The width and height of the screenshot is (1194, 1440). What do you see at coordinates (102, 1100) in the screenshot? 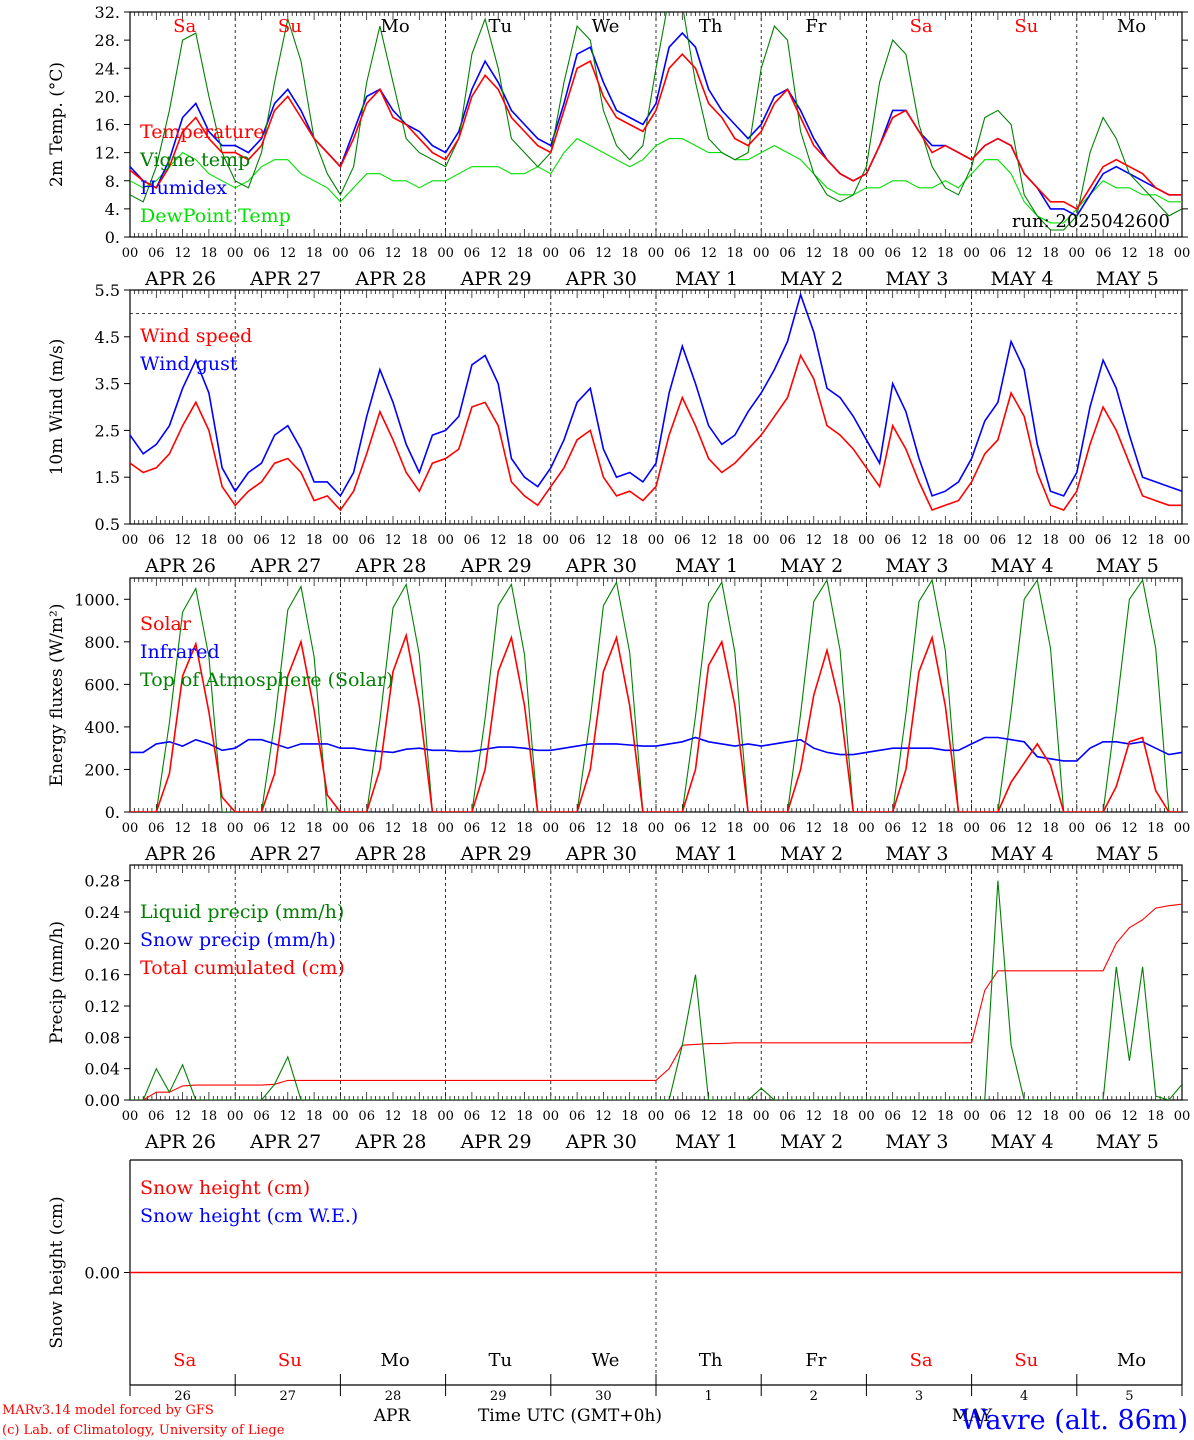
I see `y-tick-label: 0.00` at bounding box center [102, 1100].